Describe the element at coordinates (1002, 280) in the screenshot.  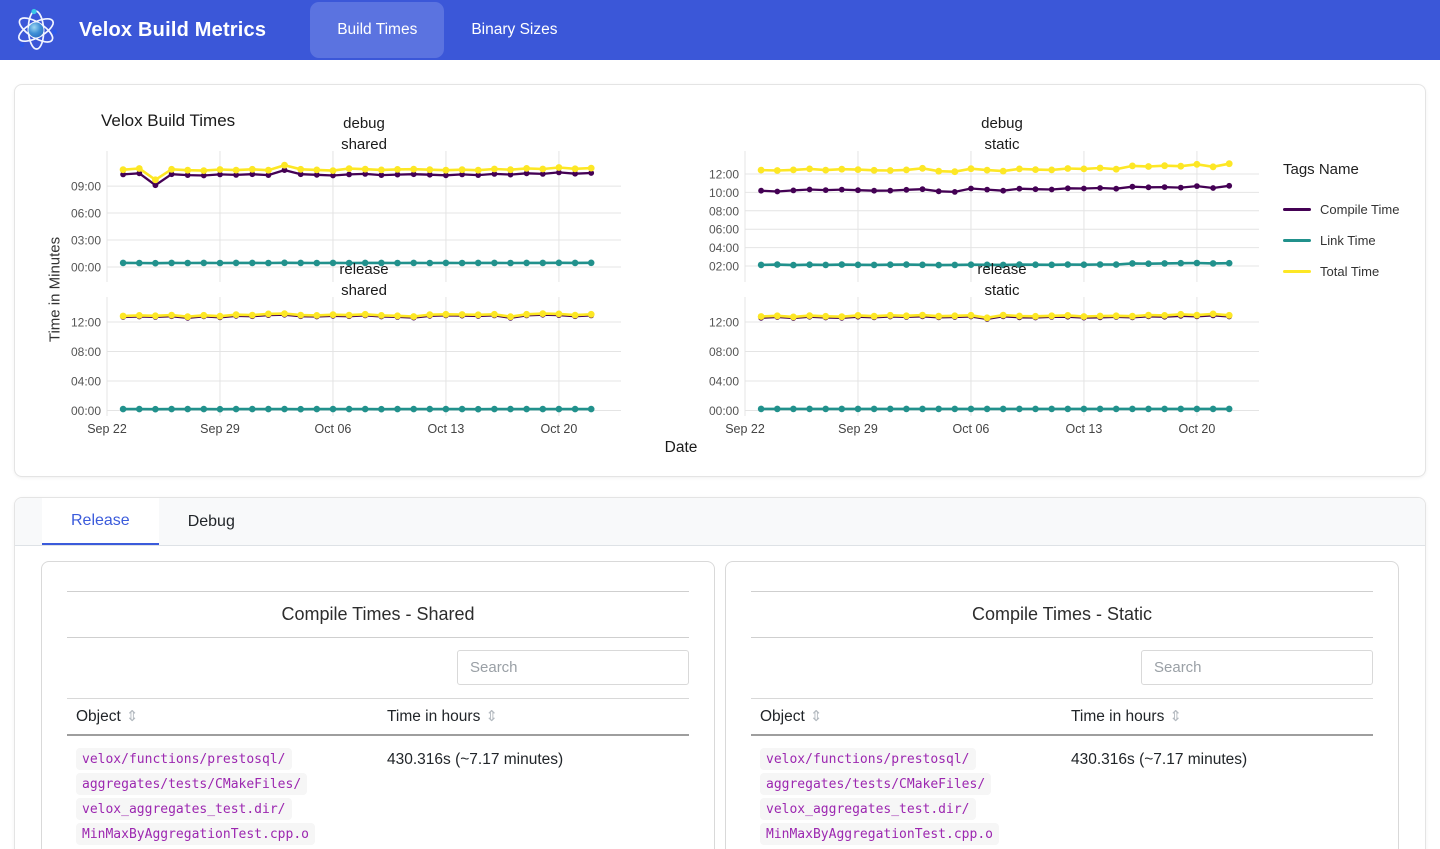
I see `facet-title-release-static: release static` at that location.